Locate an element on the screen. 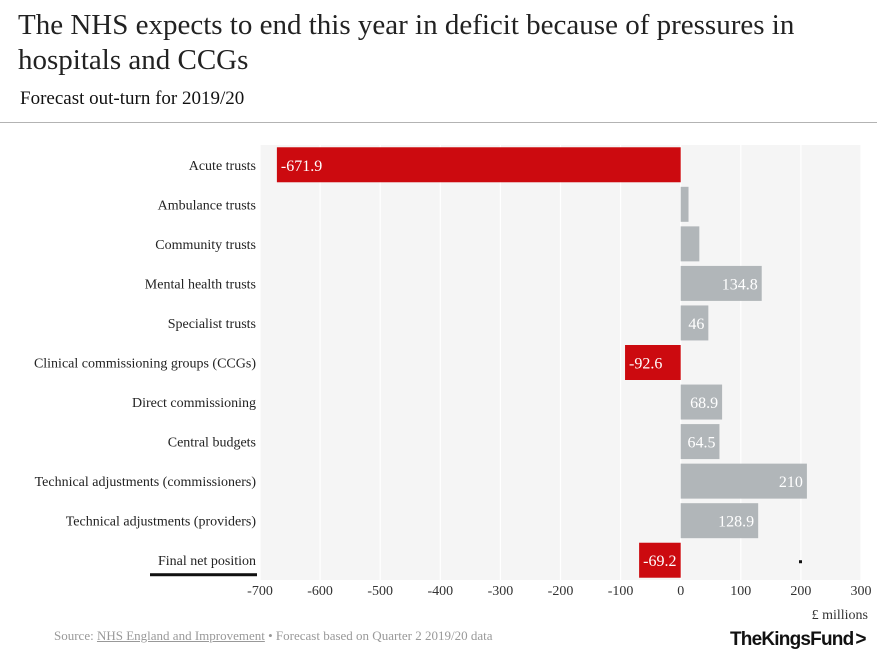 This screenshot has width=877, height=665. data-label: 128.9 is located at coordinates (736, 522).